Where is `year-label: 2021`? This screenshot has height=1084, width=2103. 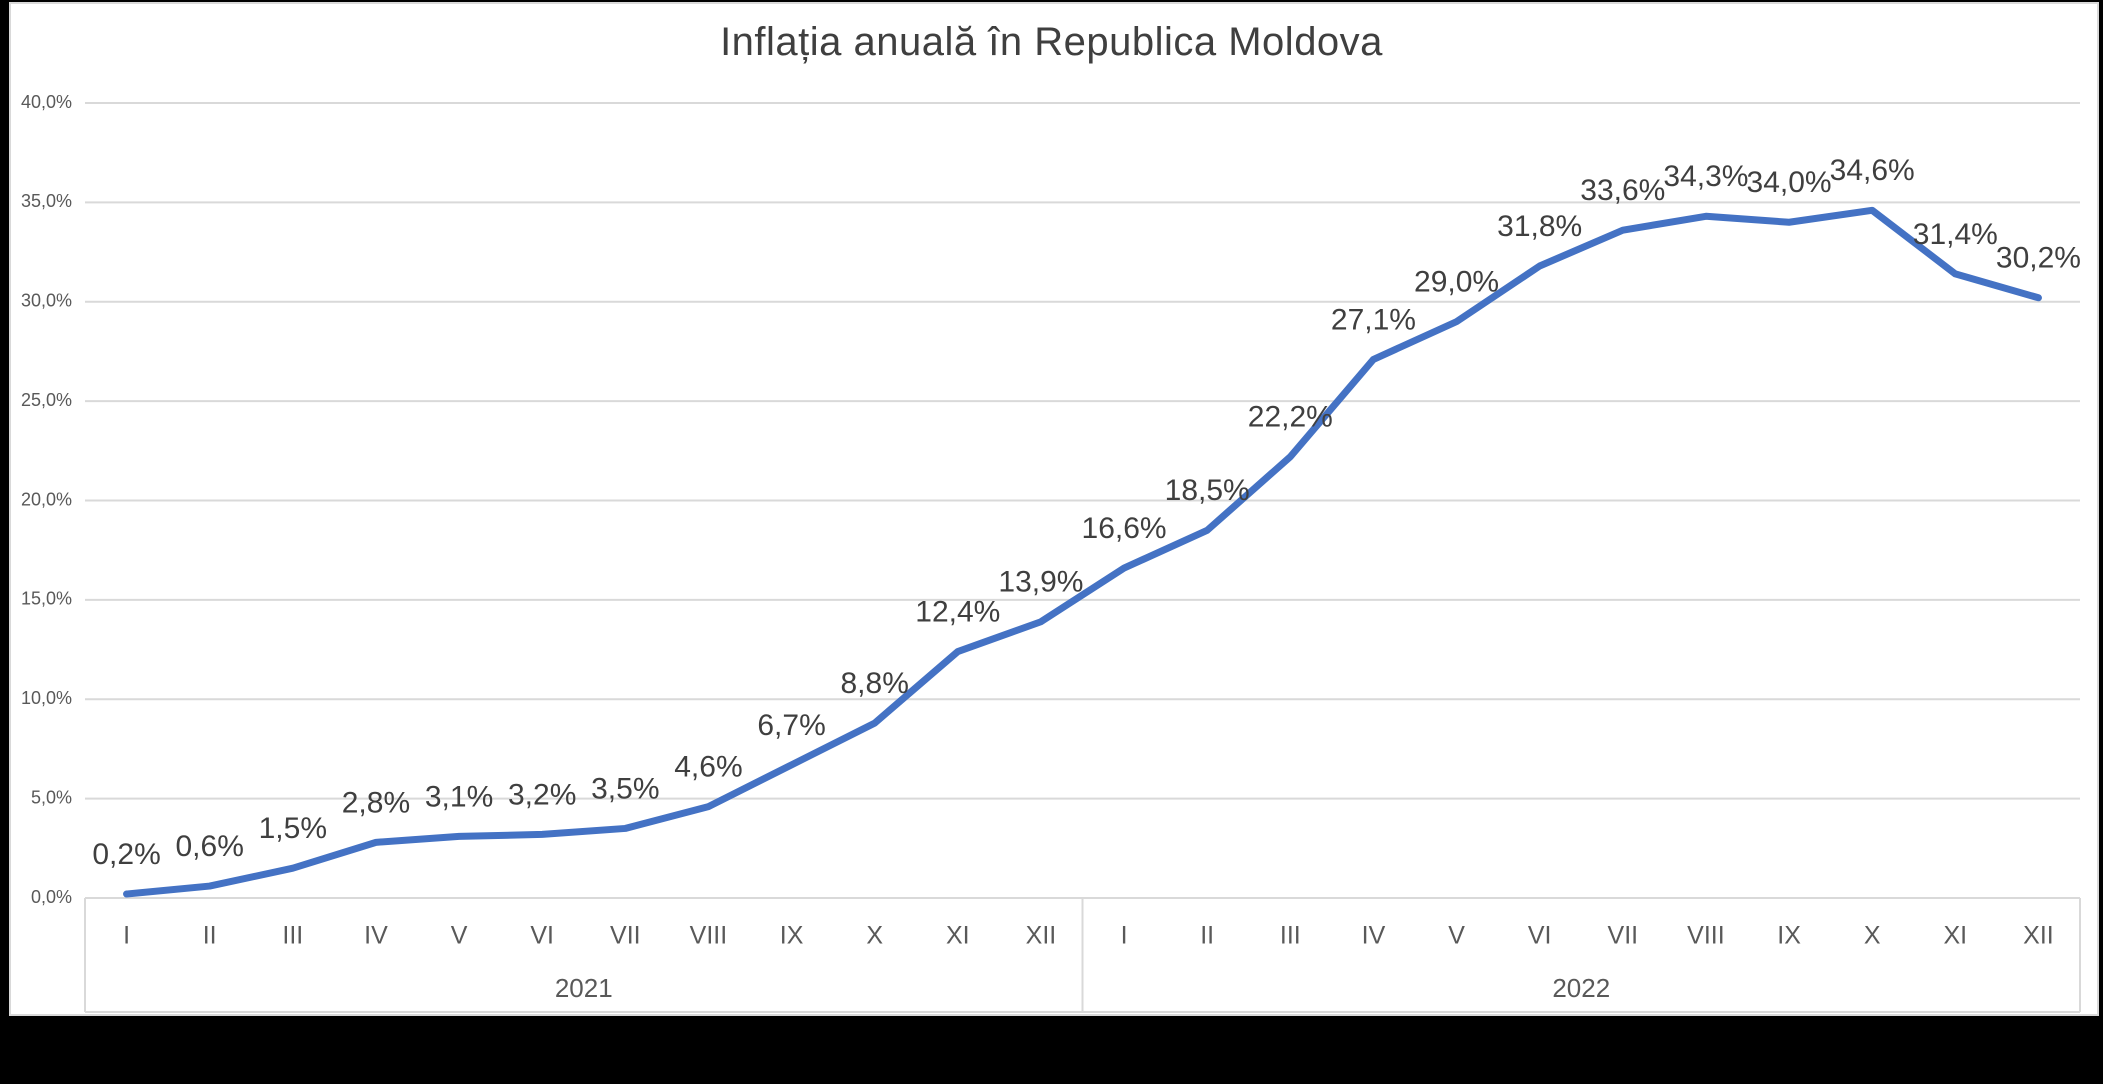
year-label: 2021 is located at coordinates (584, 988).